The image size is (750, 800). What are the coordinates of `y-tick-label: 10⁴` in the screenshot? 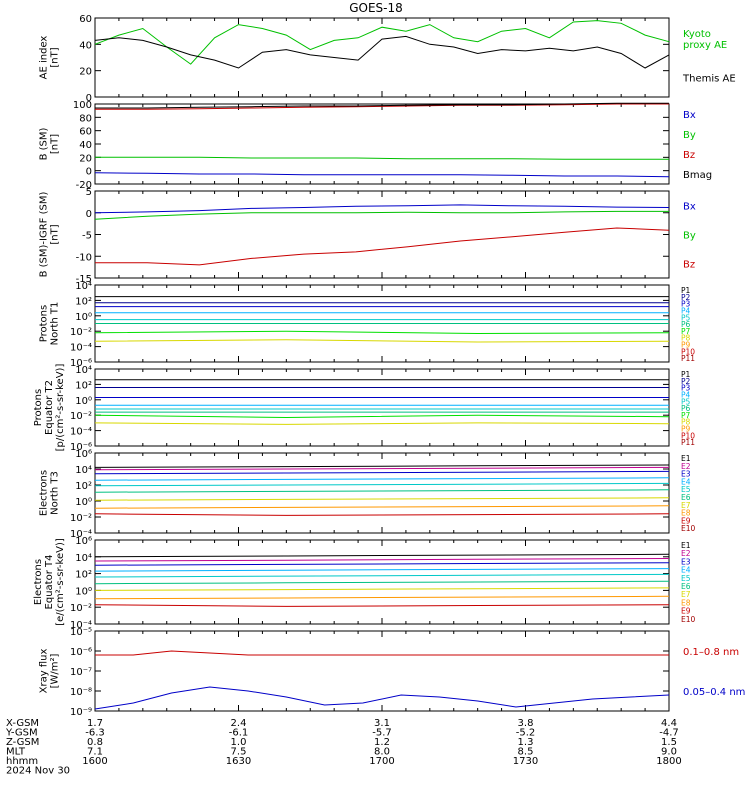 It's located at (83, 558).